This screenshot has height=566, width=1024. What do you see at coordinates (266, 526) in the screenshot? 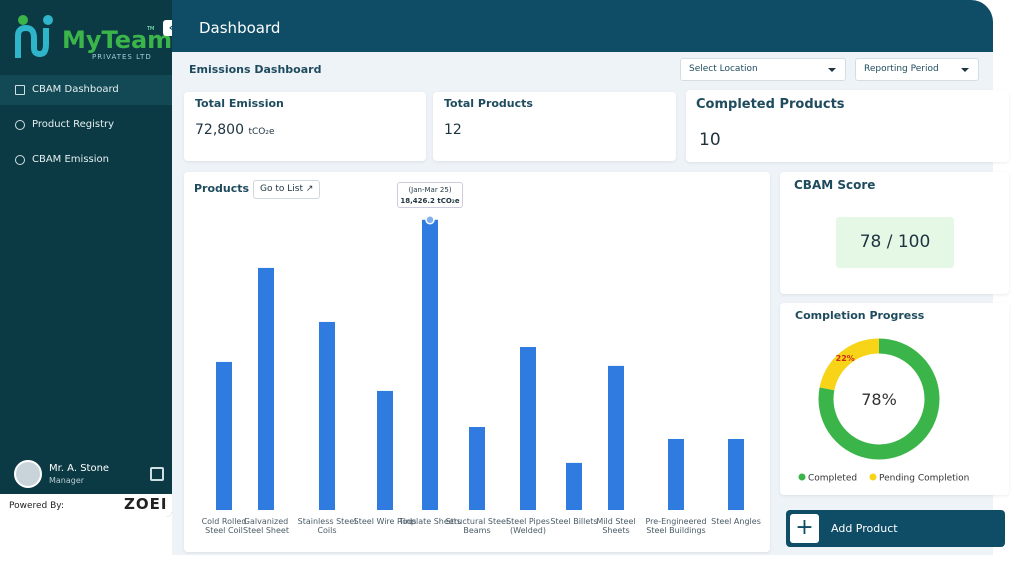
I see `x-tick-label: Galvanized Steel Sheet` at bounding box center [266, 526].